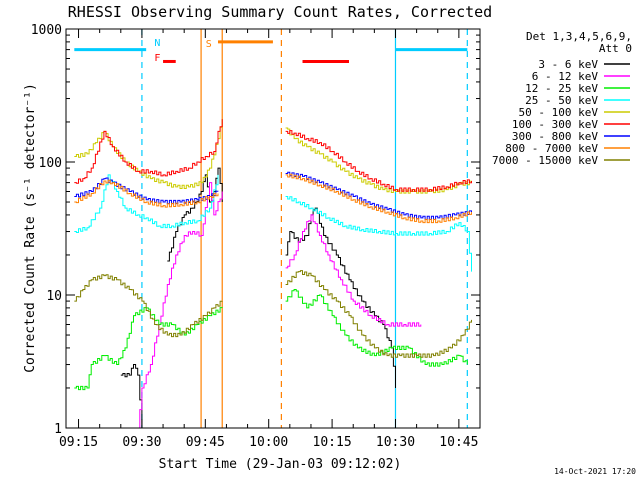 The width and height of the screenshot is (640, 480). I want to click on legend-entry-label: 100 - 300 keV, so click(555, 124).